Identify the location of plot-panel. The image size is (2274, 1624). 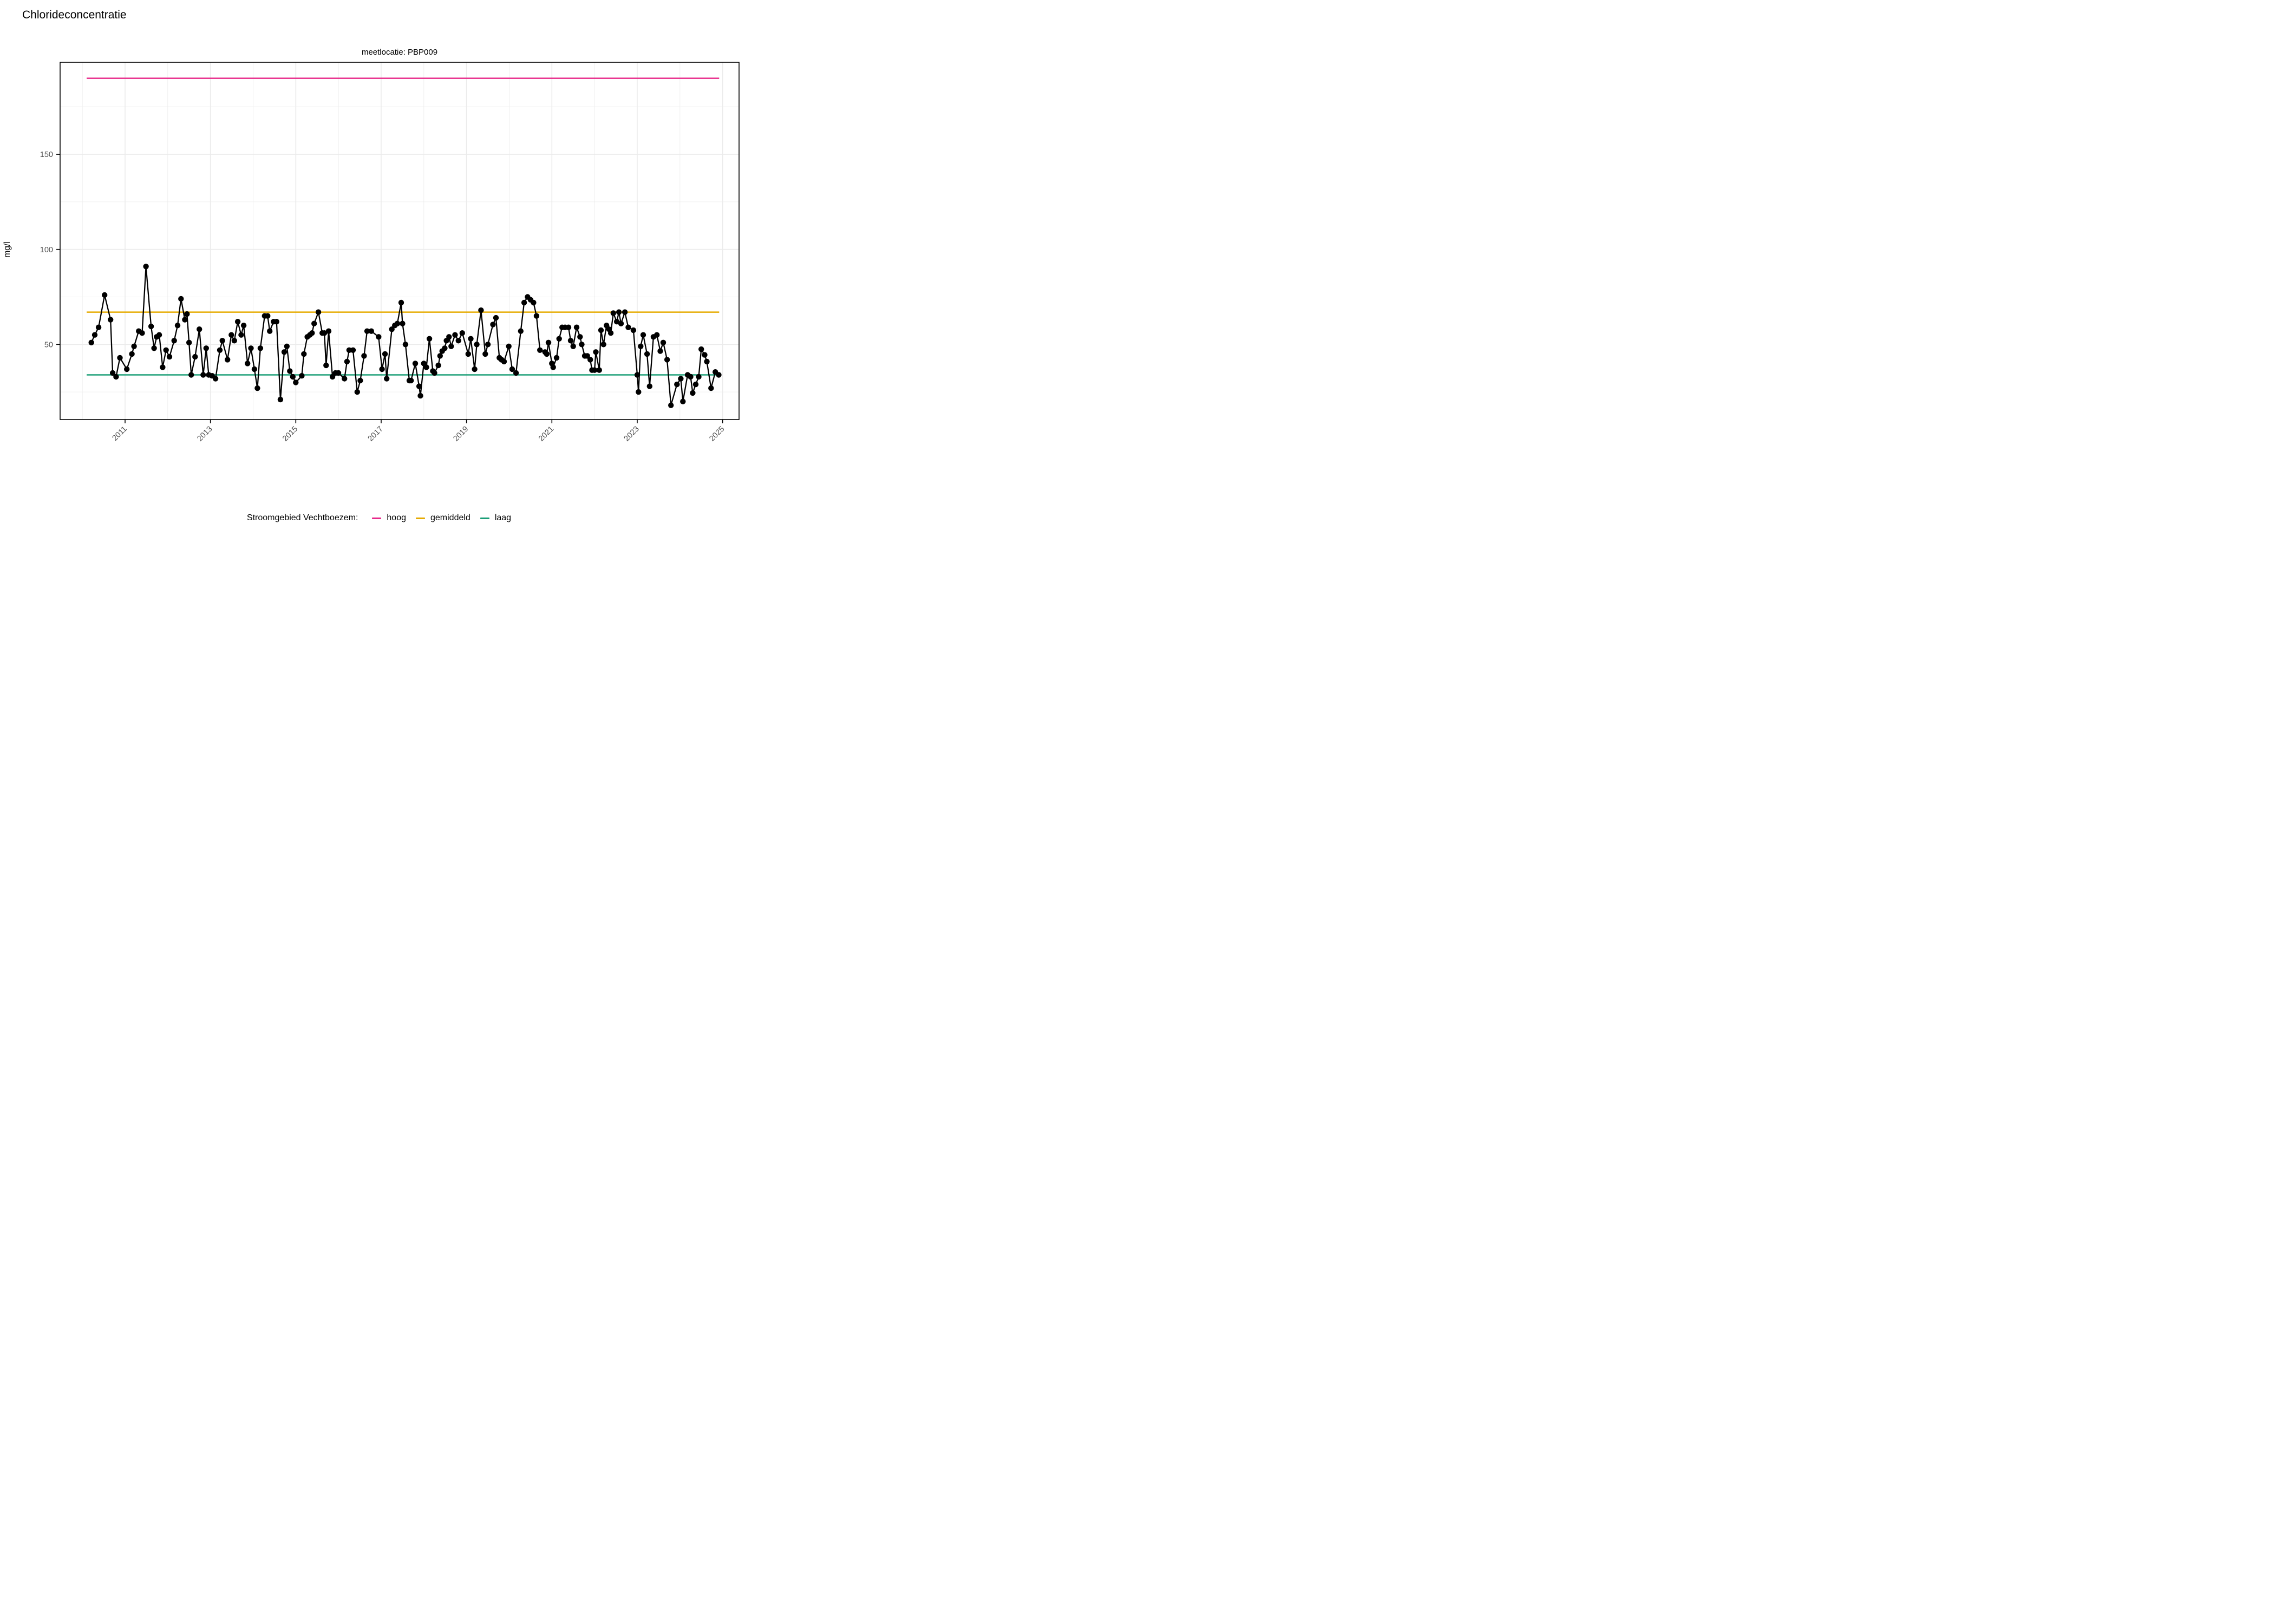
(400, 241).